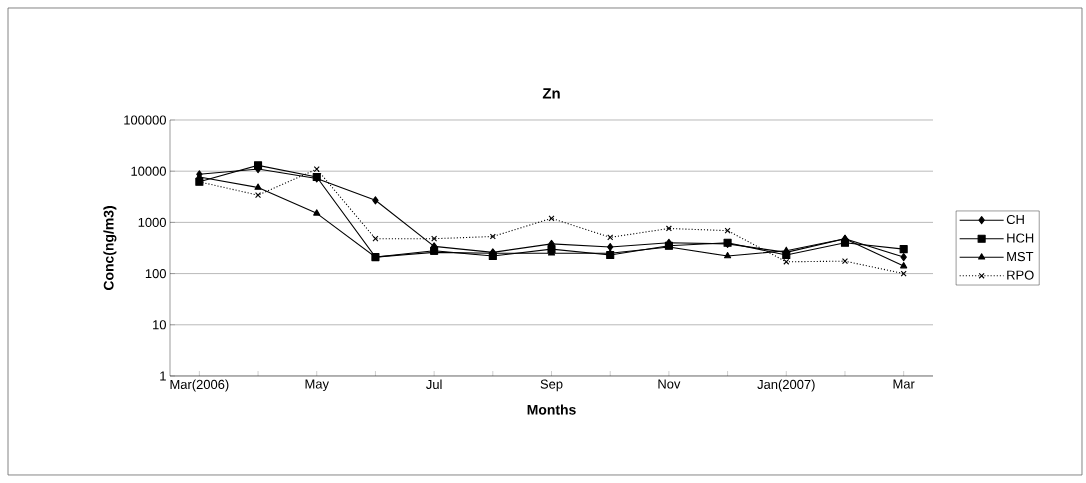 The height and width of the screenshot is (483, 1086). What do you see at coordinates (163, 376) in the screenshot?
I see `y-tick-label: 1` at bounding box center [163, 376].